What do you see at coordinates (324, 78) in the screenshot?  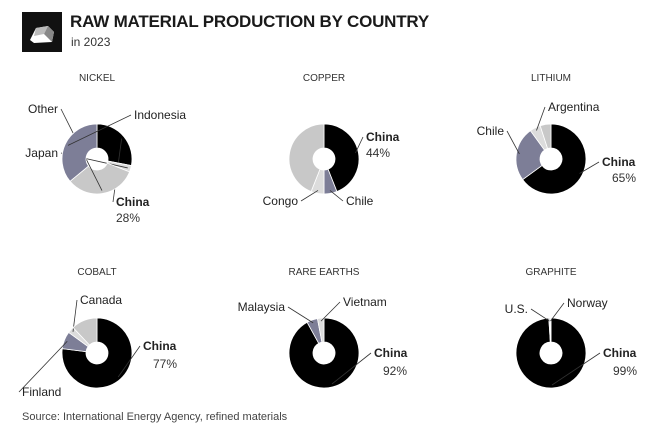 I see `copper-chart-title: COPPER` at bounding box center [324, 78].